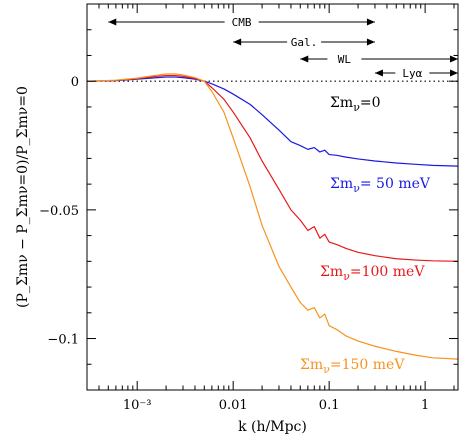 This screenshot has height=435, width=460. I want to click on scale-ranges: CMB Gal. WL Lyα, so click(283, 48).